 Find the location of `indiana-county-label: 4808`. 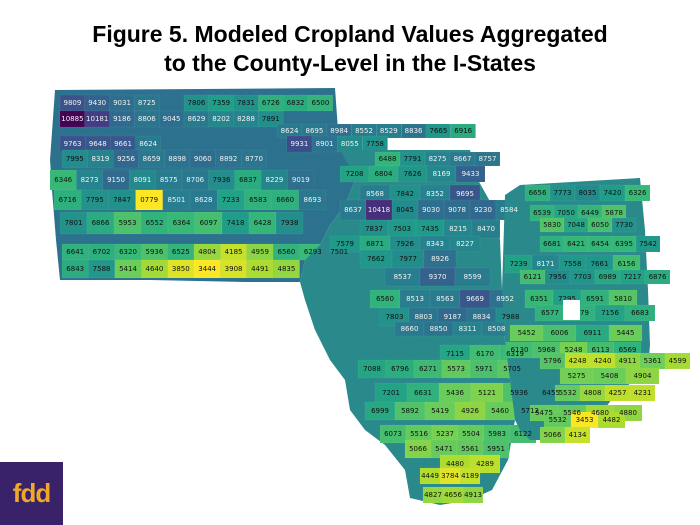

indiana-county-label: 4808 is located at coordinates (593, 393).